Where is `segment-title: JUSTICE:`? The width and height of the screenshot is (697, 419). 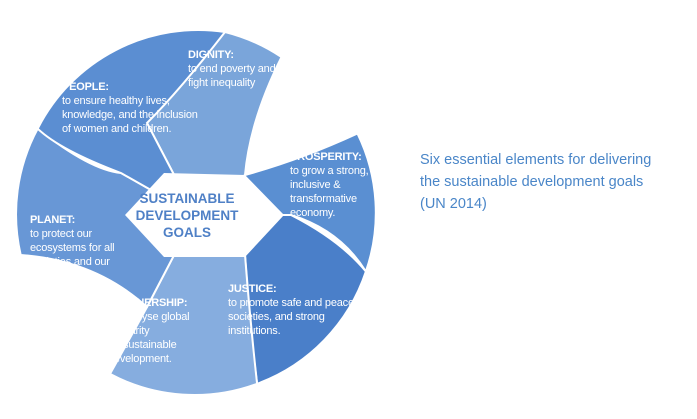 segment-title: JUSTICE: is located at coordinates (252, 289).